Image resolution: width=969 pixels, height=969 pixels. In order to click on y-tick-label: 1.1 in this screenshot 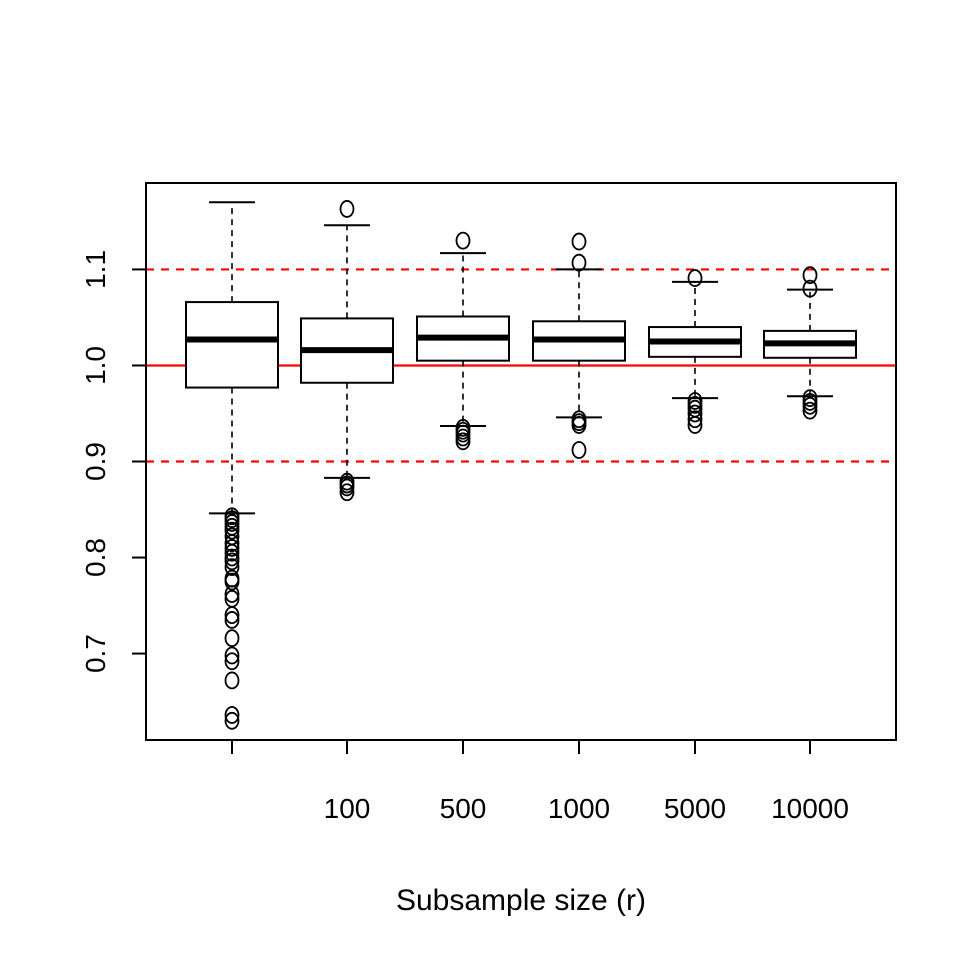, I will do `click(95, 269)`.